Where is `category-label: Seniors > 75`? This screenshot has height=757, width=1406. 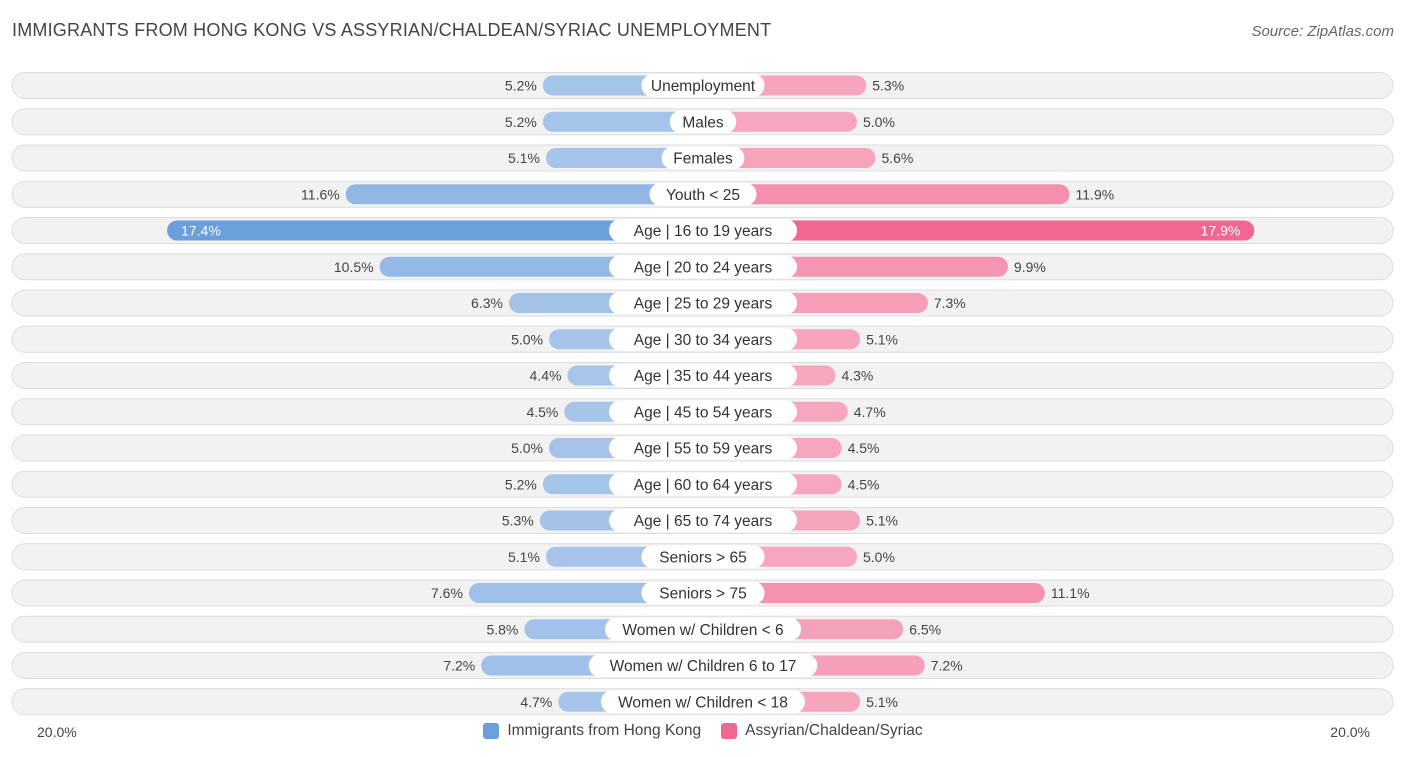
category-label: Seniors > 75 is located at coordinates (702, 594).